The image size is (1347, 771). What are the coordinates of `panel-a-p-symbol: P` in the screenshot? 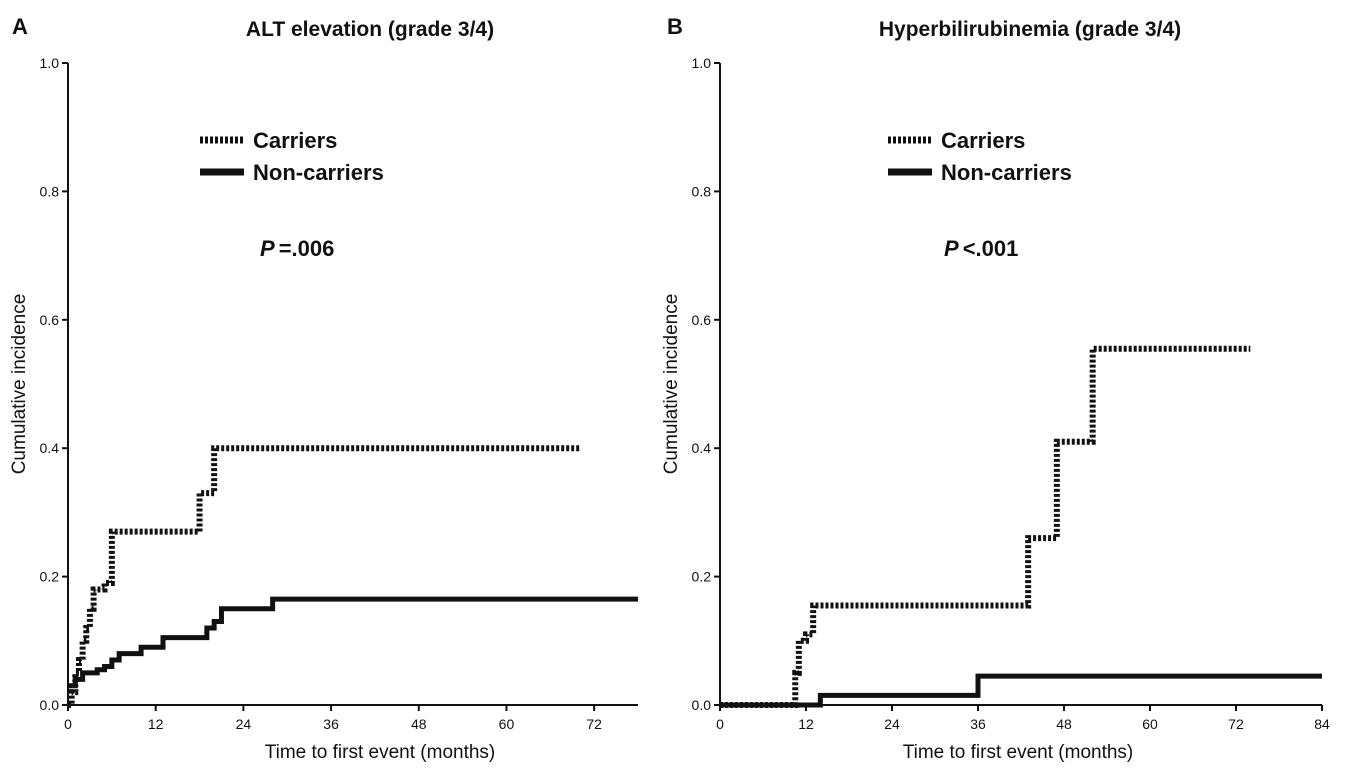 It's located at (267, 248).